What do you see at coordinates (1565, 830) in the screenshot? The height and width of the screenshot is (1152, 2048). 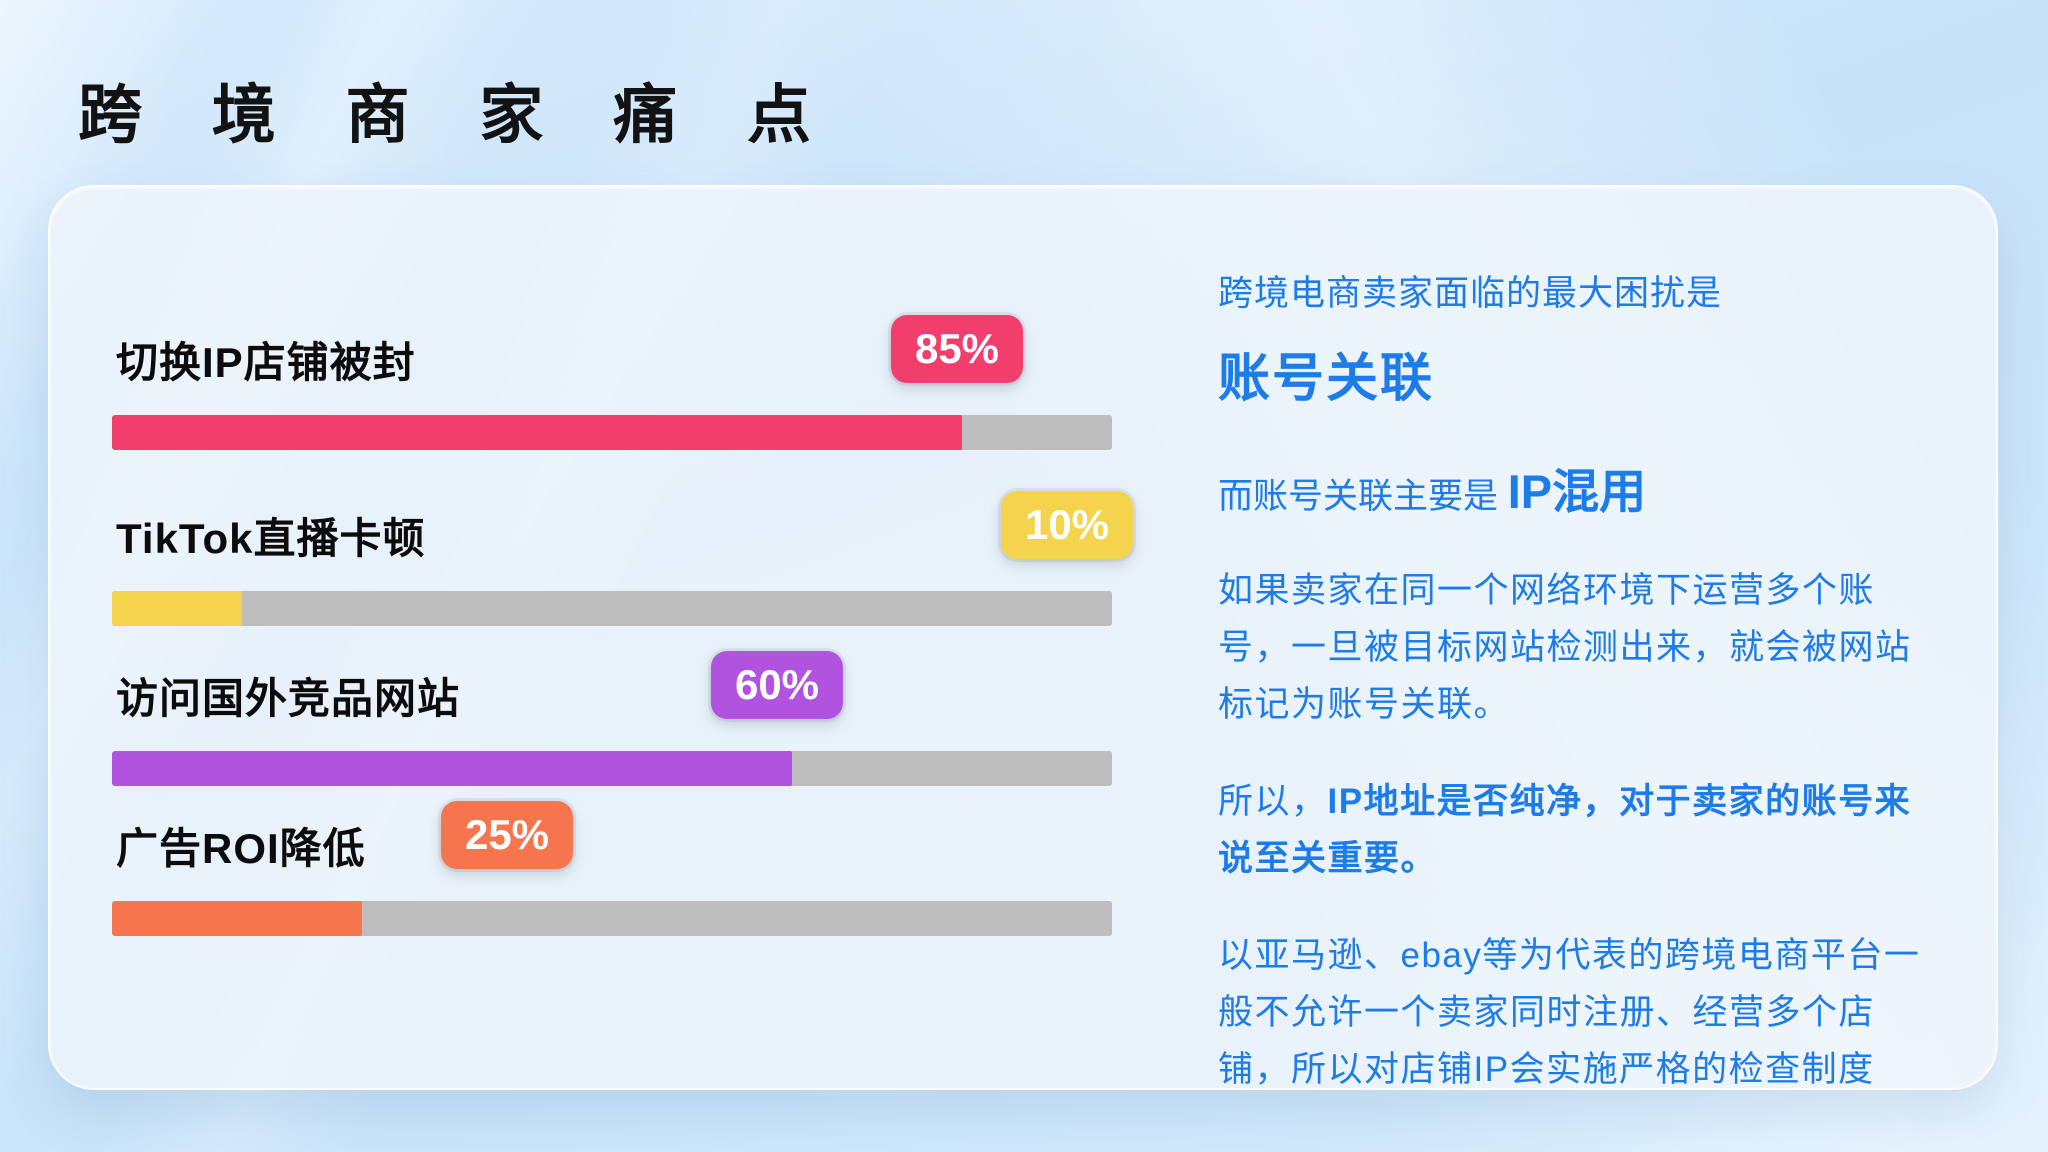 I see `paragraph-ip-purity-bold: IP地址是否纯净，对于卖家的账号来说至关重要。` at bounding box center [1565, 830].